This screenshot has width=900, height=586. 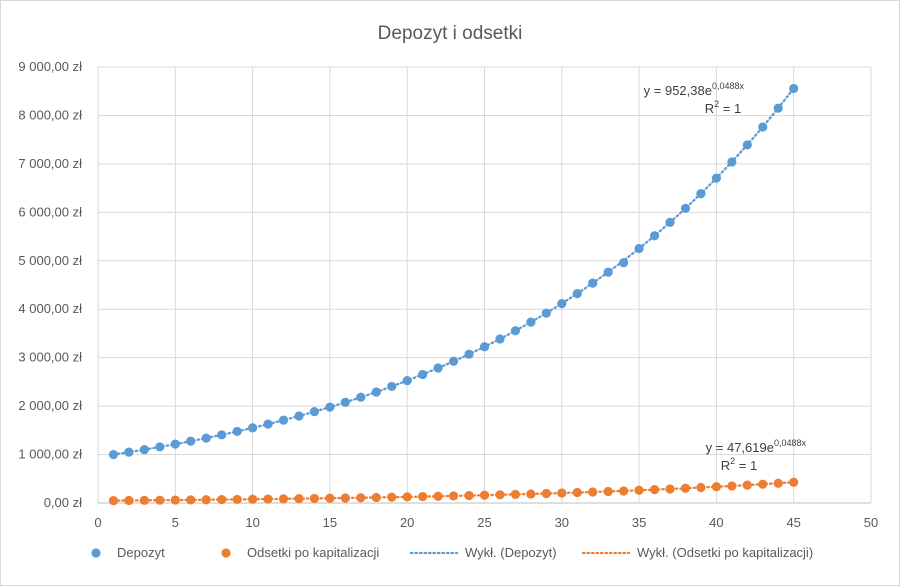 What do you see at coordinates (50, 405) in the screenshot?
I see `y-tick-label: 2 000,00 zł` at bounding box center [50, 405].